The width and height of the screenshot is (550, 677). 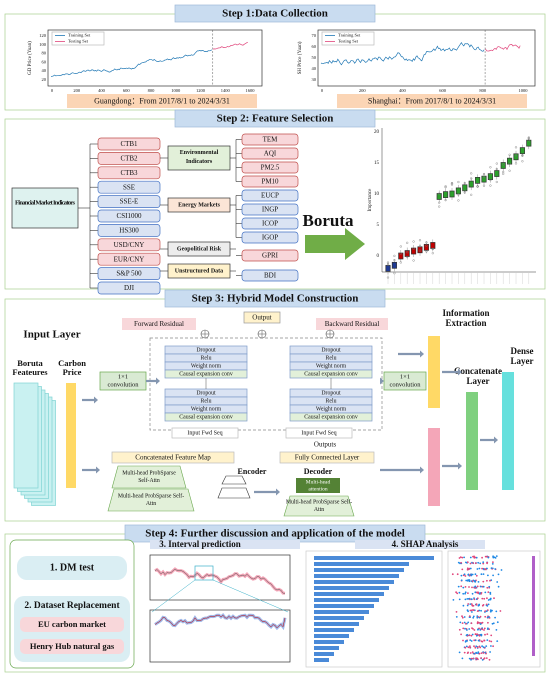 I want to click on step-title: Step 3: Hybrid Model Construction, so click(x=275, y=299).